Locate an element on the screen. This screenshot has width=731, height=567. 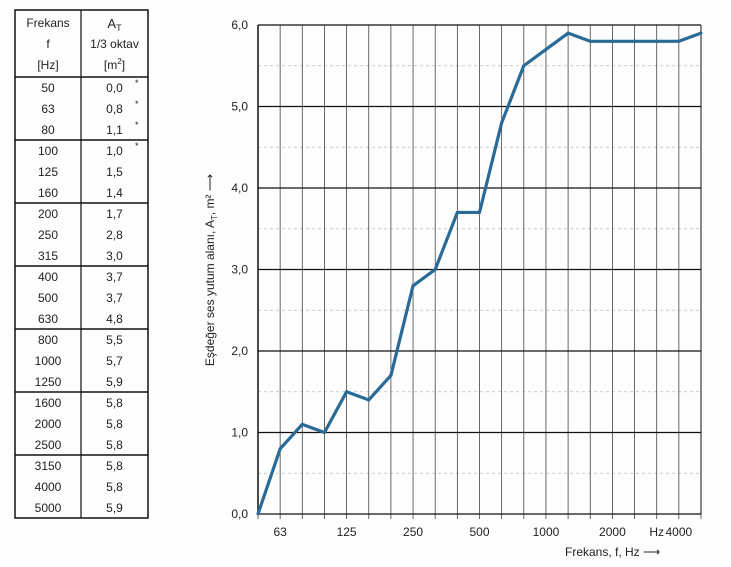
table-cell-frequency: 3150 is located at coordinates (48, 466).